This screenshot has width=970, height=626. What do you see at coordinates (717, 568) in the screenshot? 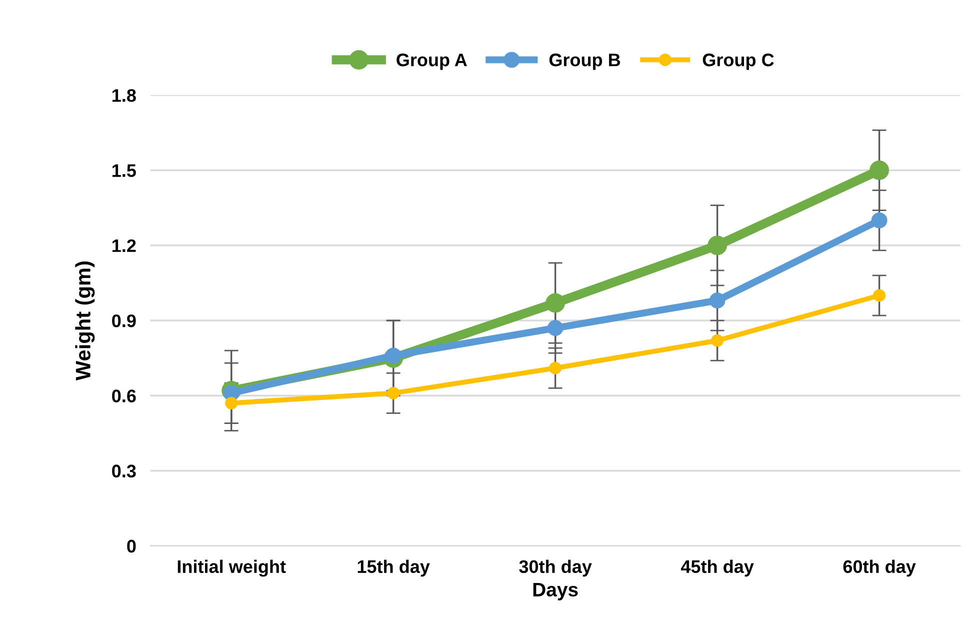
I see `x-tick-label: 45th day` at bounding box center [717, 568].